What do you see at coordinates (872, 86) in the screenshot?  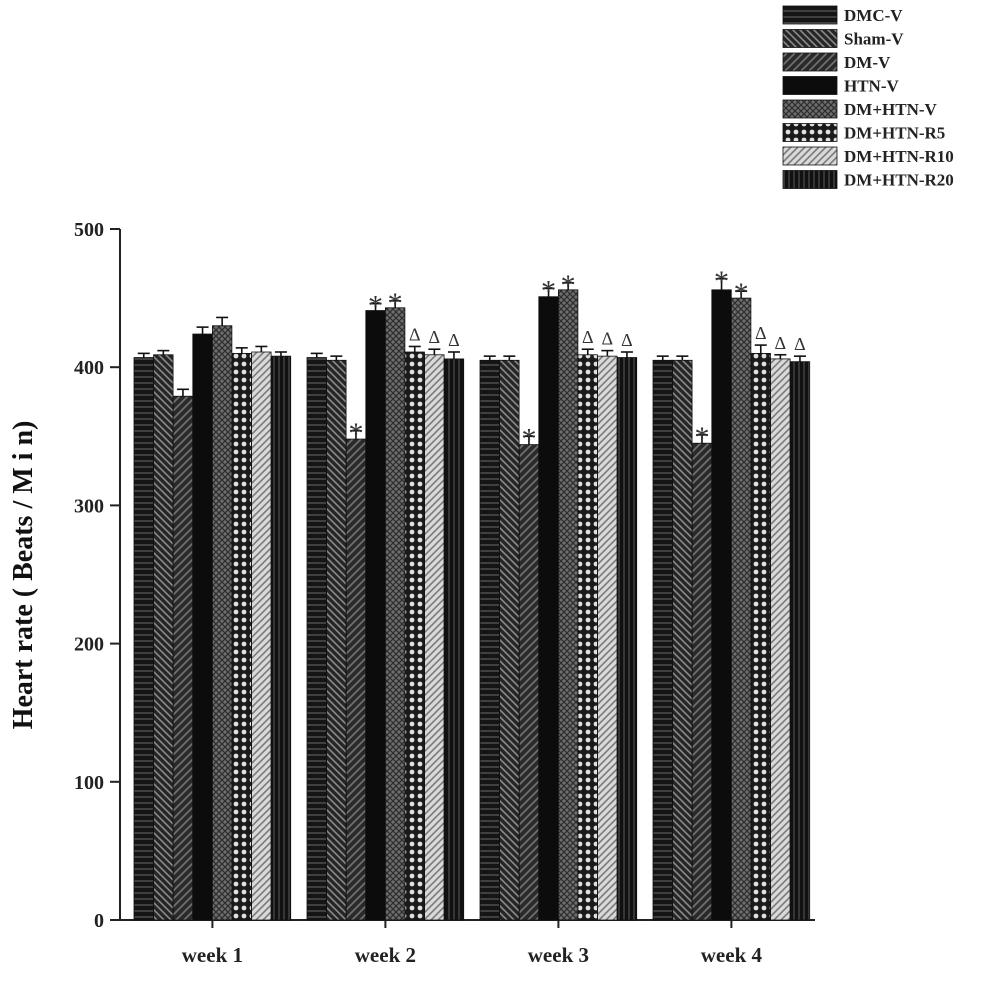 I see `legend-label: HTN-V` at bounding box center [872, 86].